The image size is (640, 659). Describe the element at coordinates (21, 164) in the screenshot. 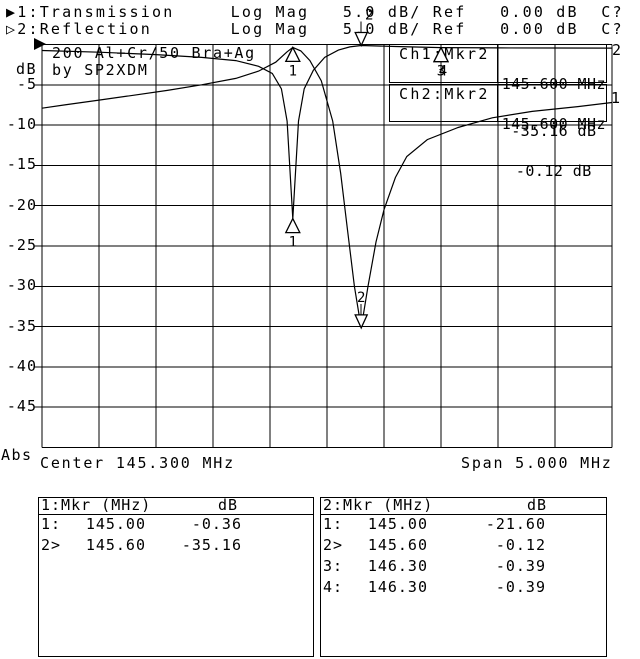

I see `y-tick-label: -15` at that location.